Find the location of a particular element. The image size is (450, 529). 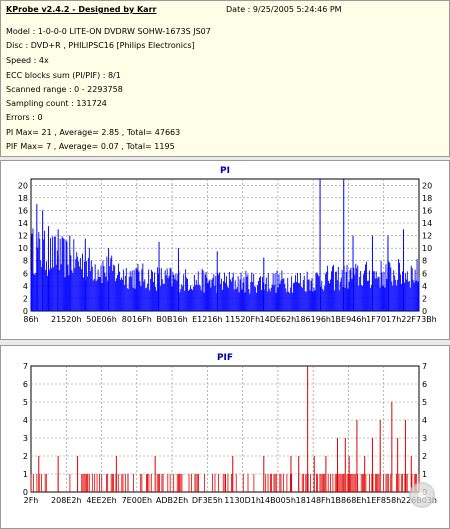

disc-watermark-icon is located at coordinates (422, 495).